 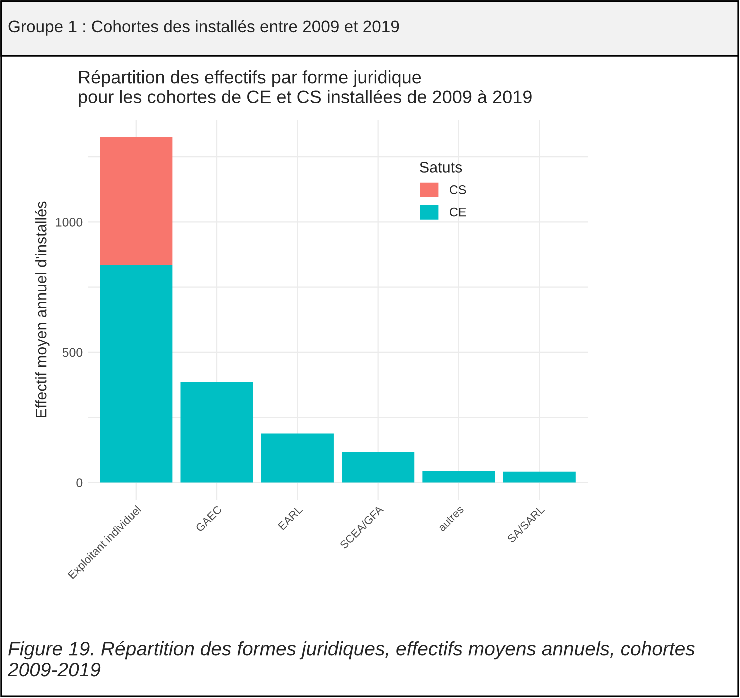 I want to click on legend-label: CS, so click(x=458, y=190).